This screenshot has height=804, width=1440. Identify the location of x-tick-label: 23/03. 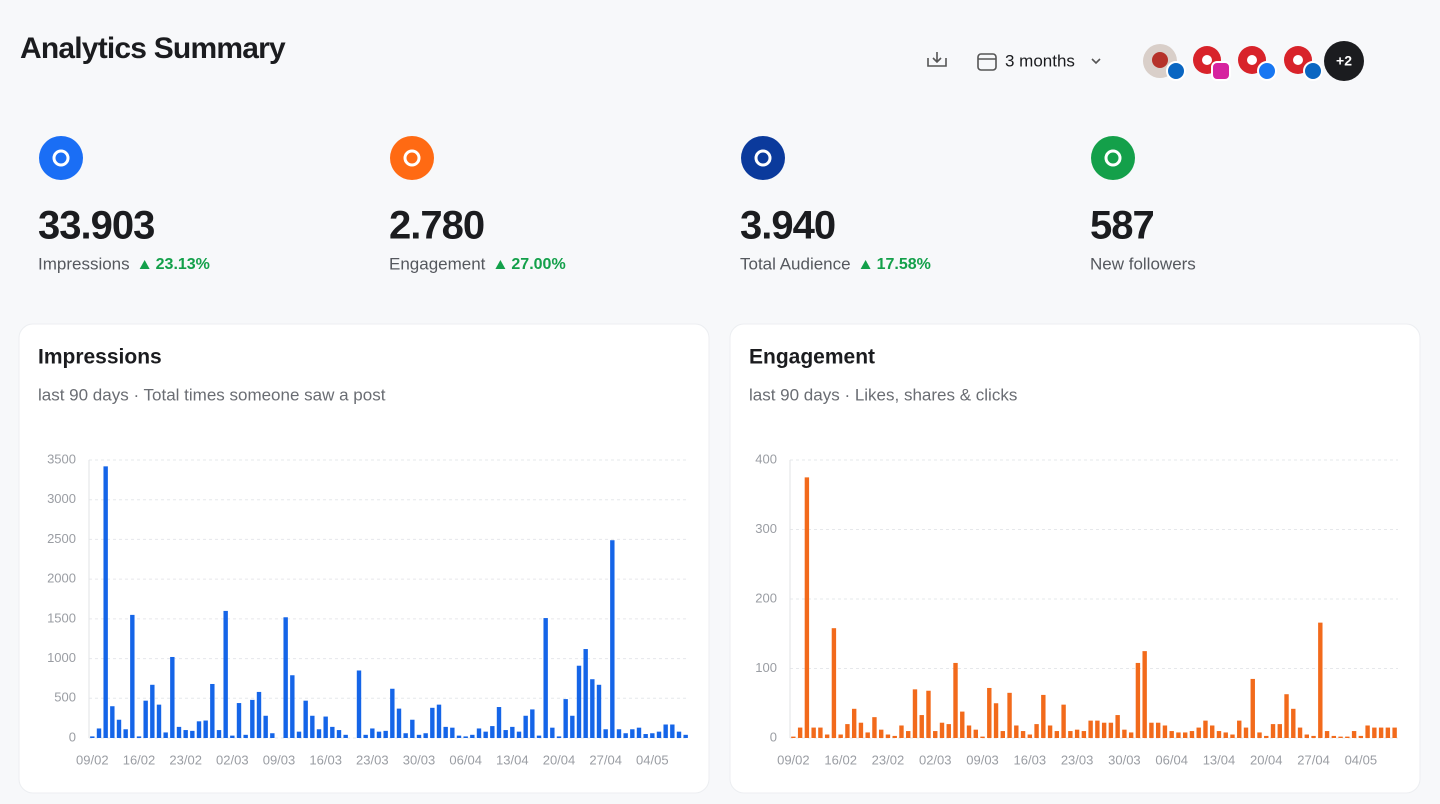
(1077, 759).